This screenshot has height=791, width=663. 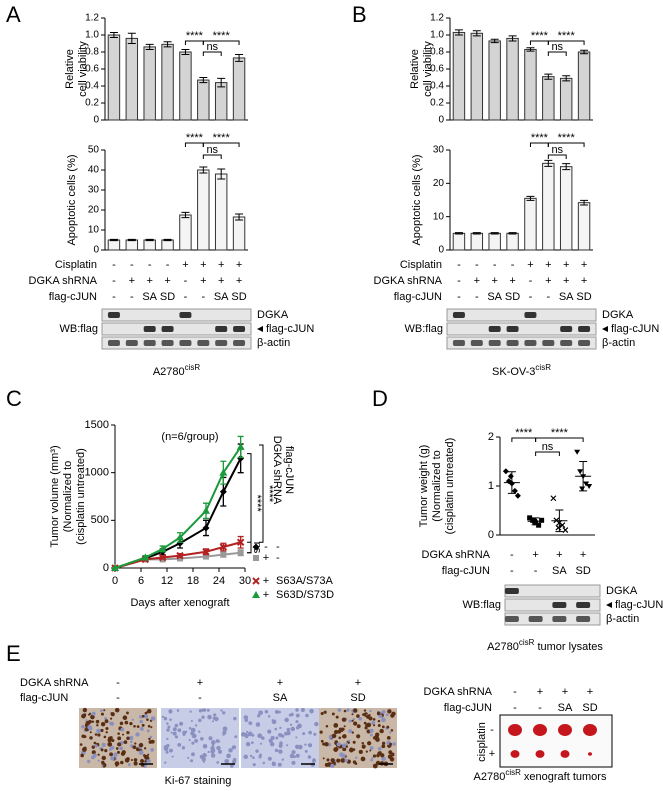 What do you see at coordinates (415, 69) in the screenshot?
I see `y-axis-label: Relative` at bounding box center [415, 69].